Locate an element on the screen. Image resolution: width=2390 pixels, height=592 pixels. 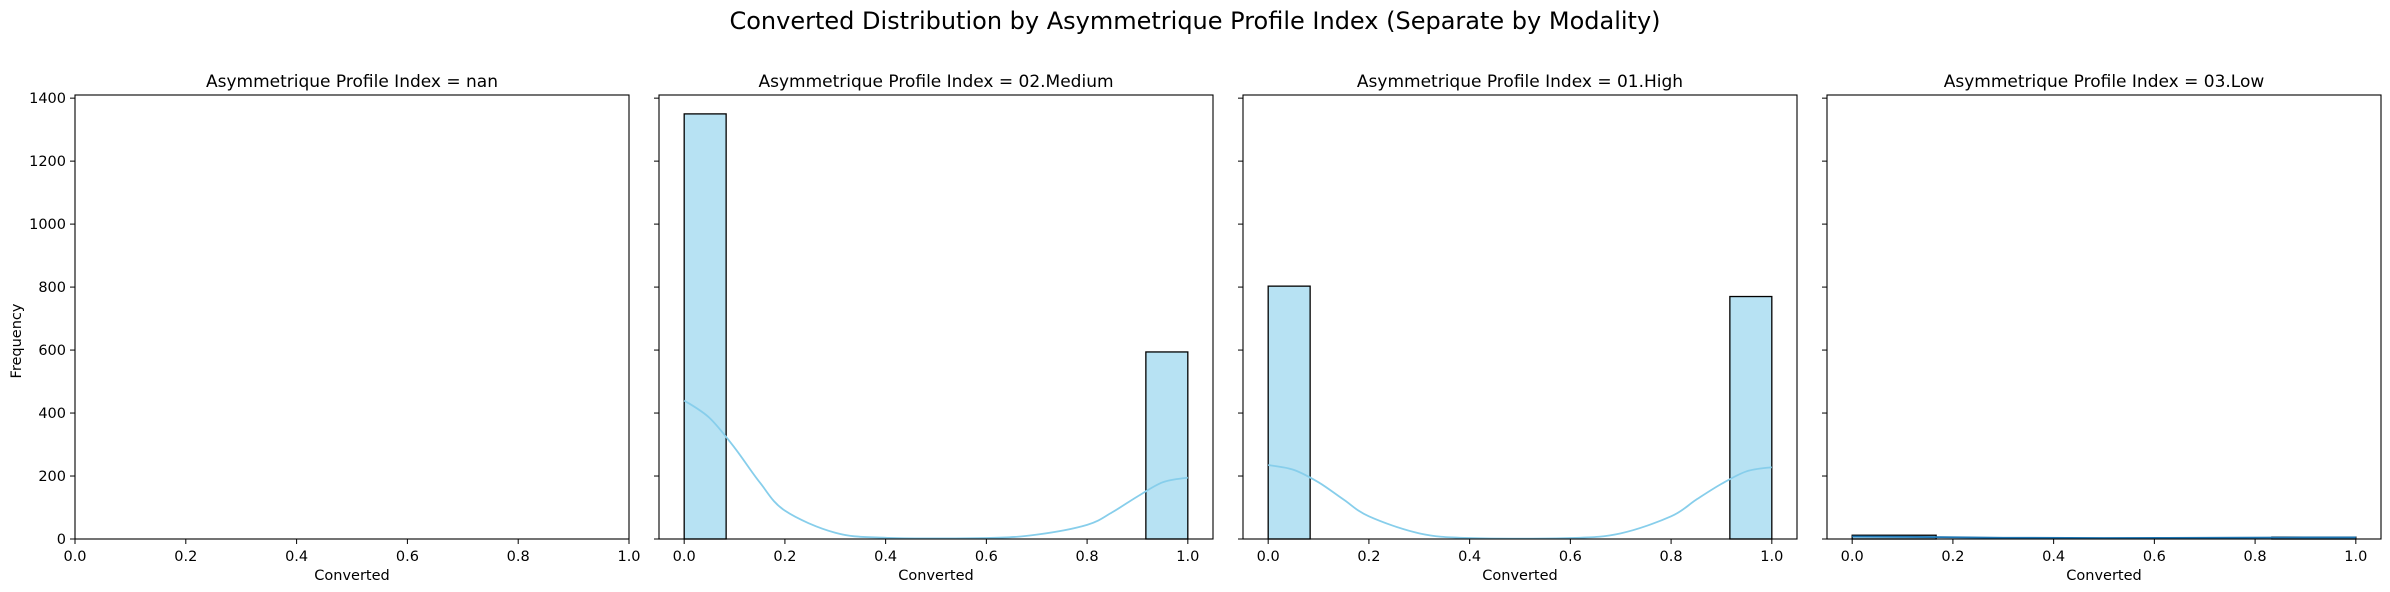
y-axis-label: Frequency is located at coordinates (17, 340).